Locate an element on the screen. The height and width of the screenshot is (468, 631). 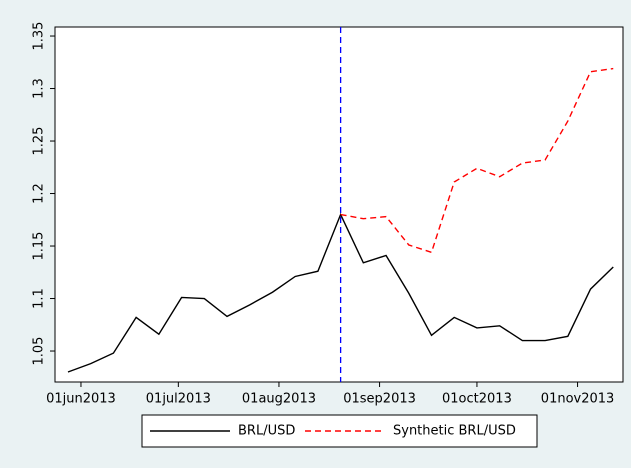
y-tick-label: 1.25 is located at coordinates (39, 141).